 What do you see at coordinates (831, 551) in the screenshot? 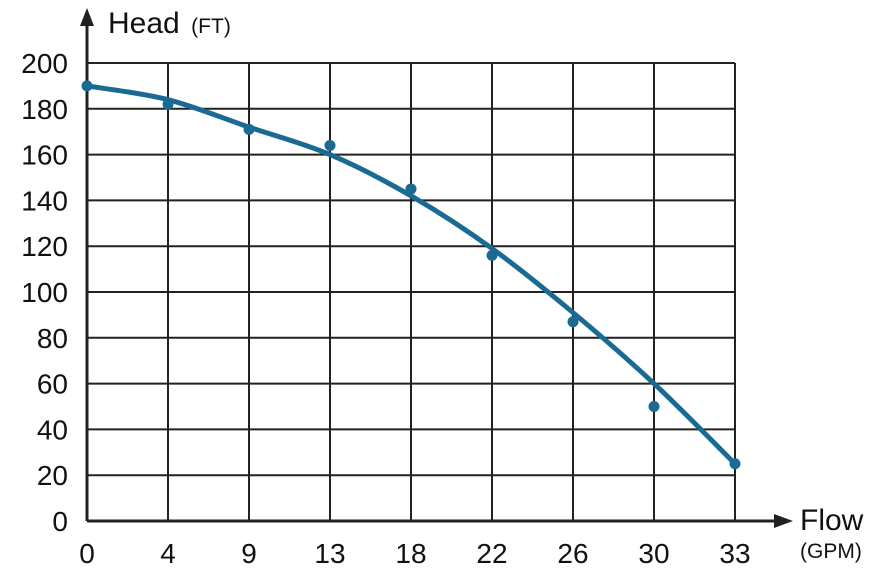
I see `x-axis-unit: (GPM)` at bounding box center [831, 551].